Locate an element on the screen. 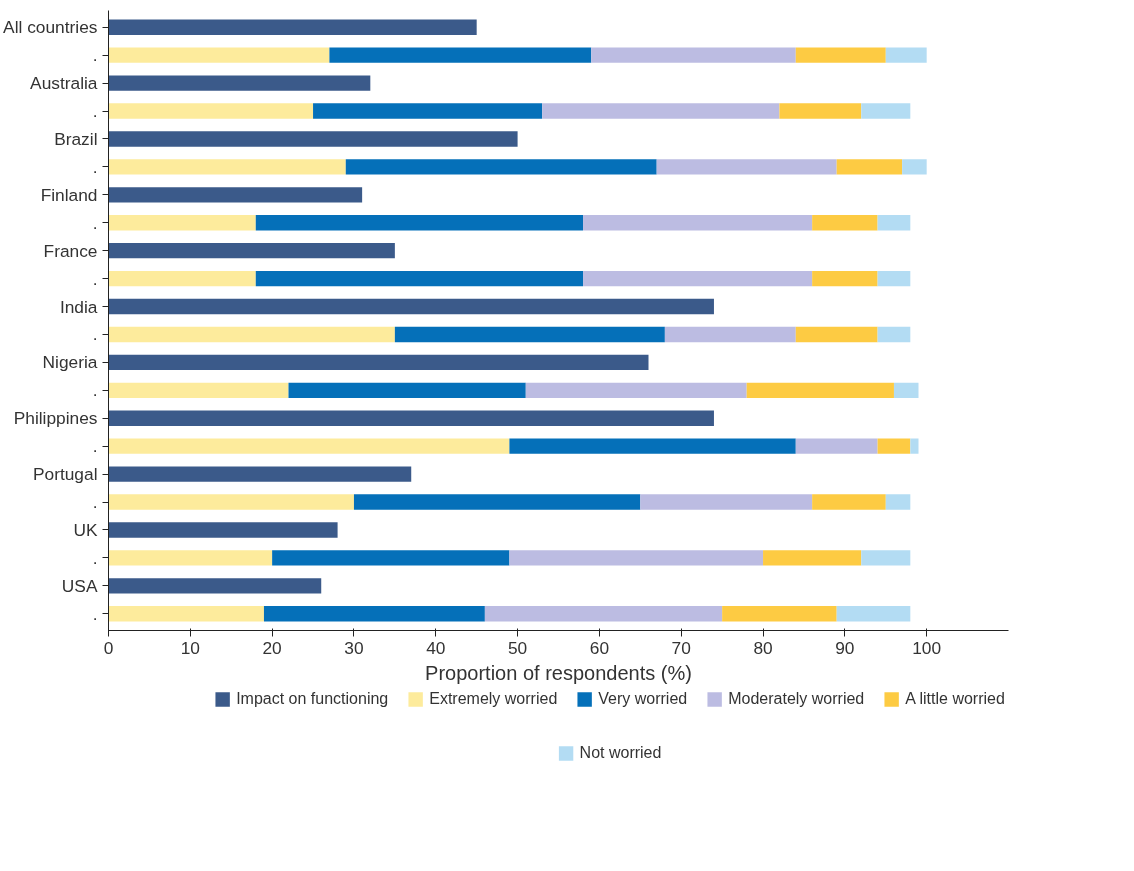 The height and width of the screenshot is (871, 1134). y-tick-label: Australia is located at coordinates (64, 83).